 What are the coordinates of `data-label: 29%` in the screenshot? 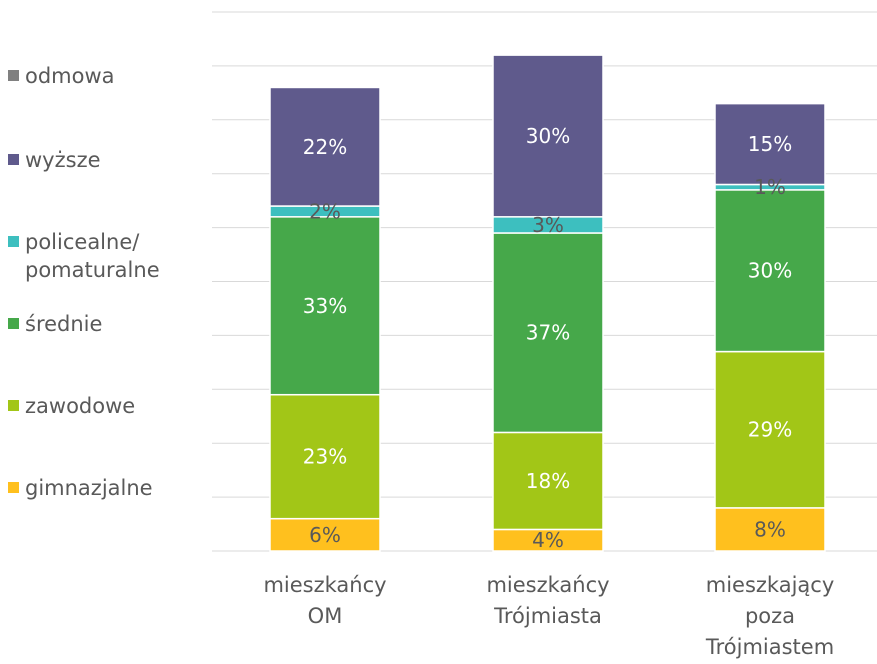 It's located at (770, 430).